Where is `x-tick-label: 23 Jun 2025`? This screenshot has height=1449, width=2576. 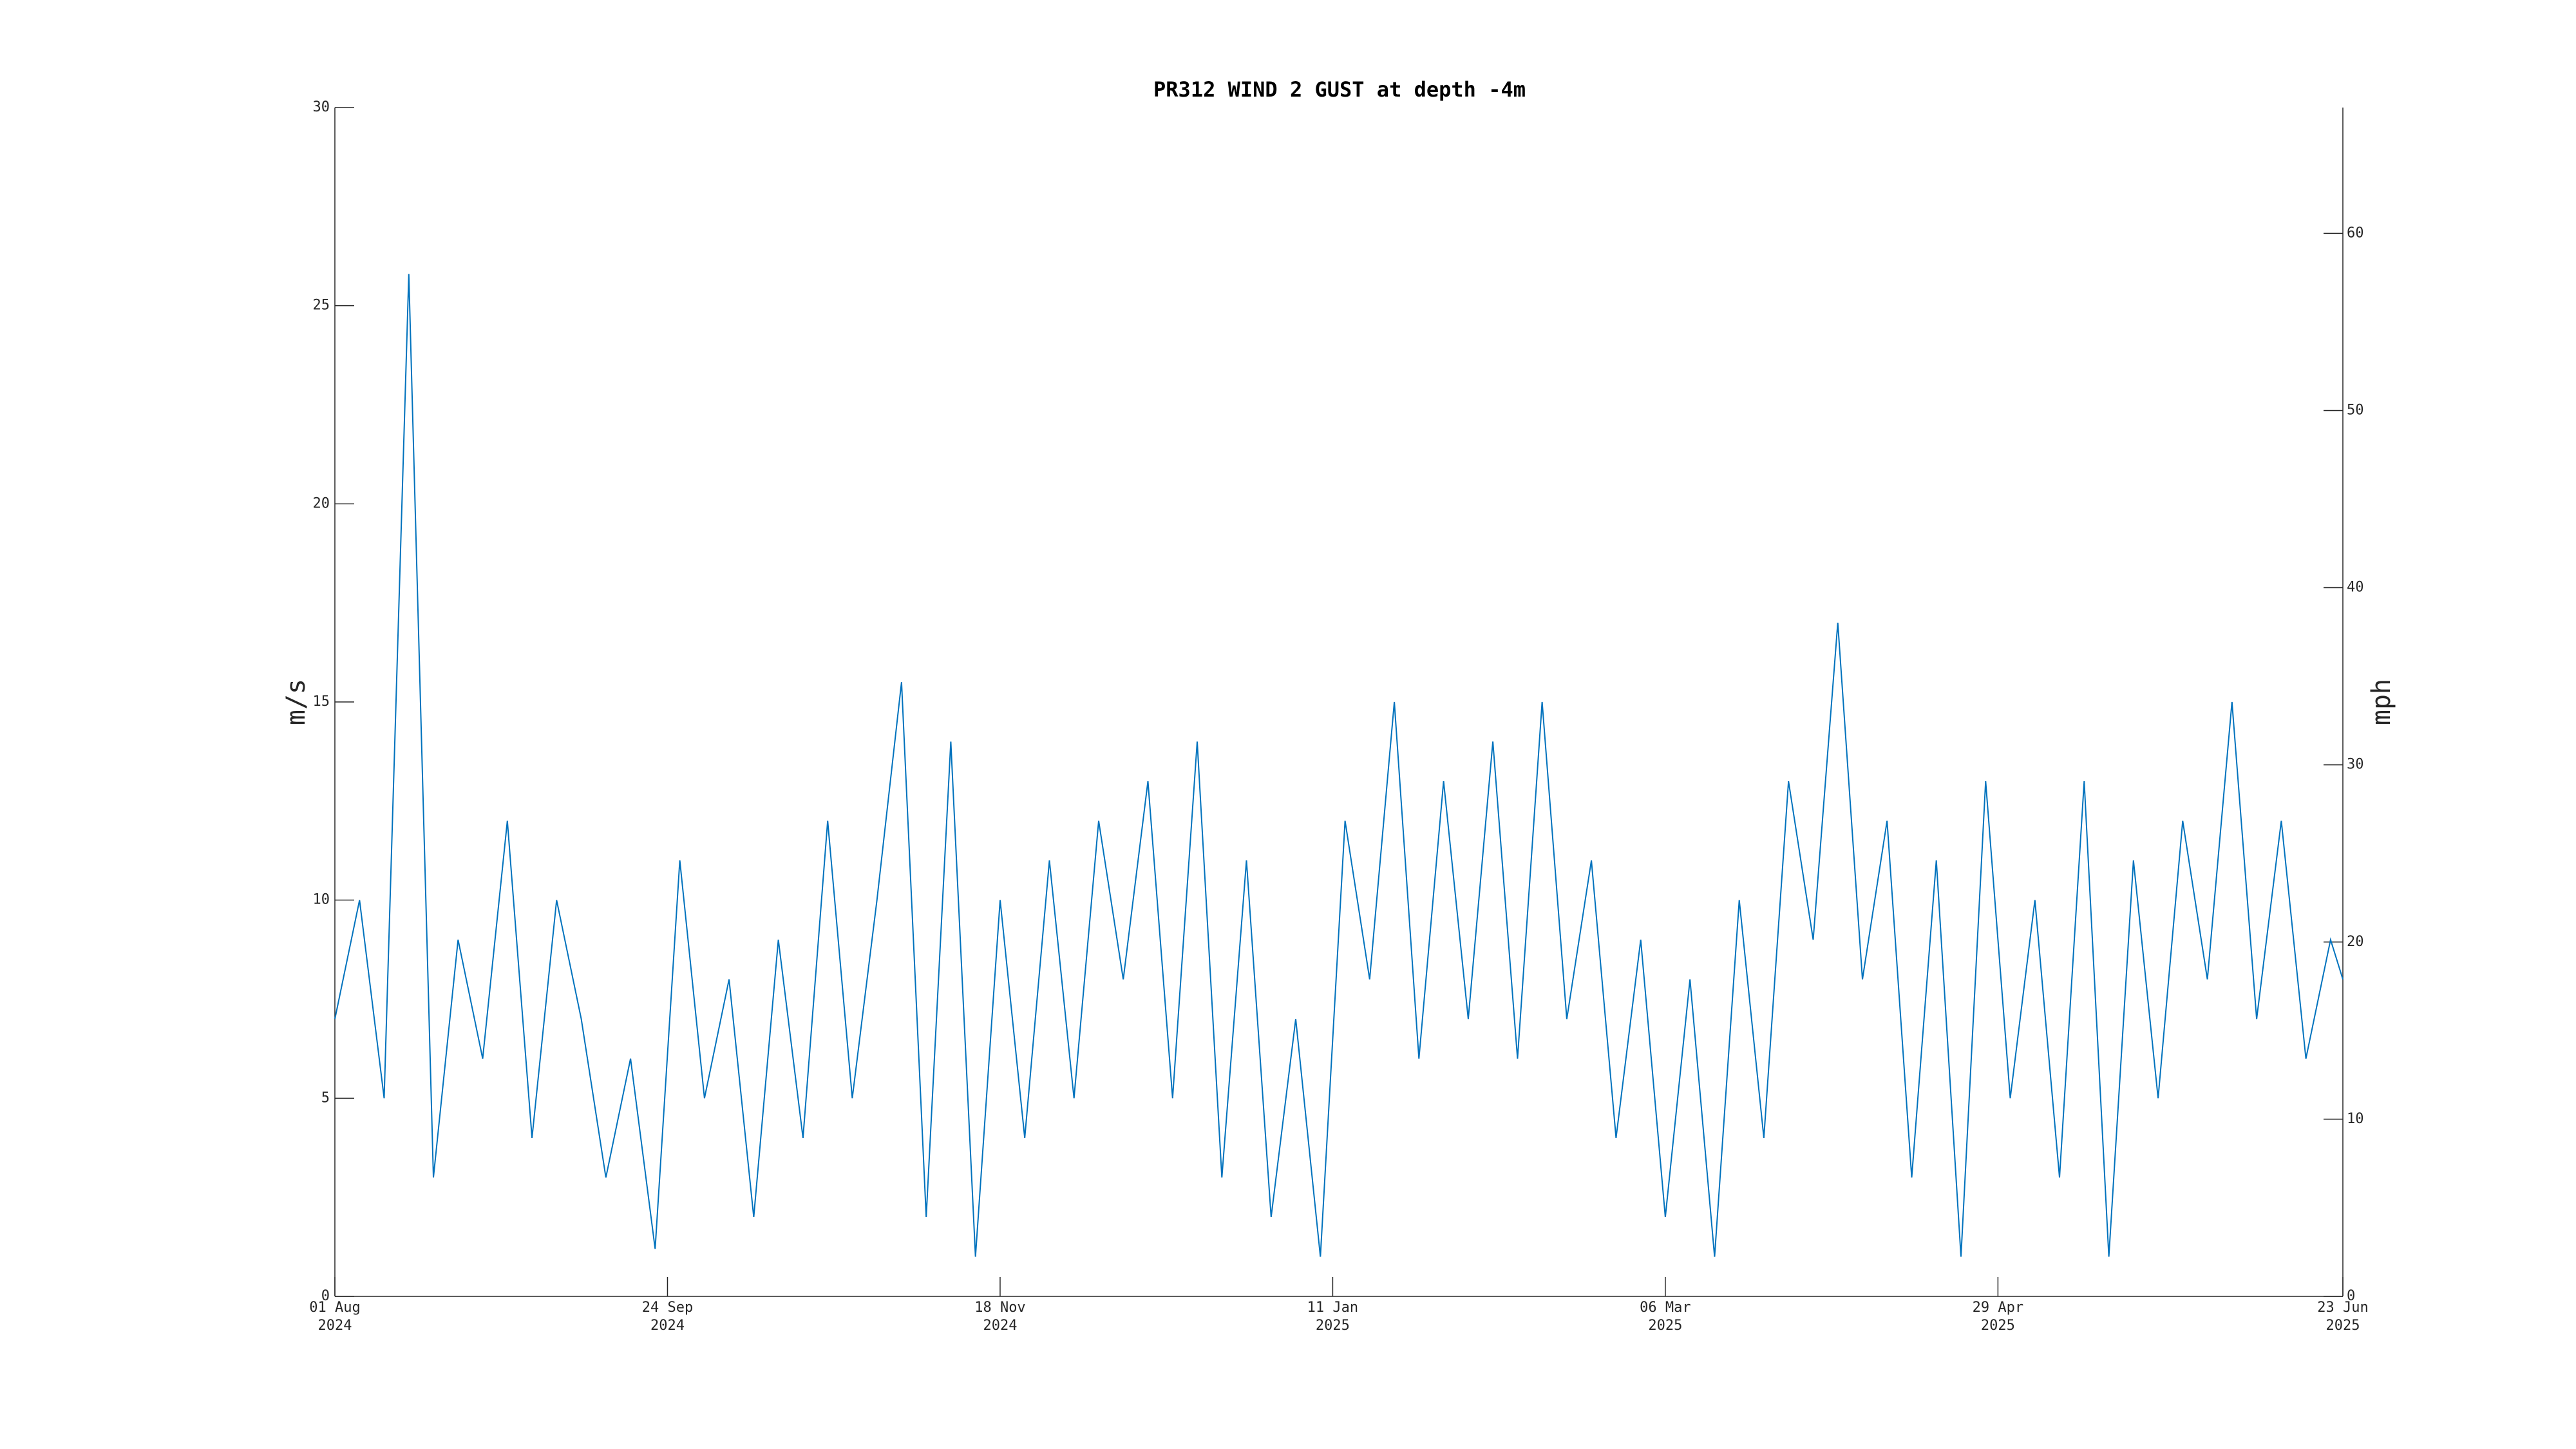
x-tick-label: 23 Jun 2025 is located at coordinates (2343, 1317).